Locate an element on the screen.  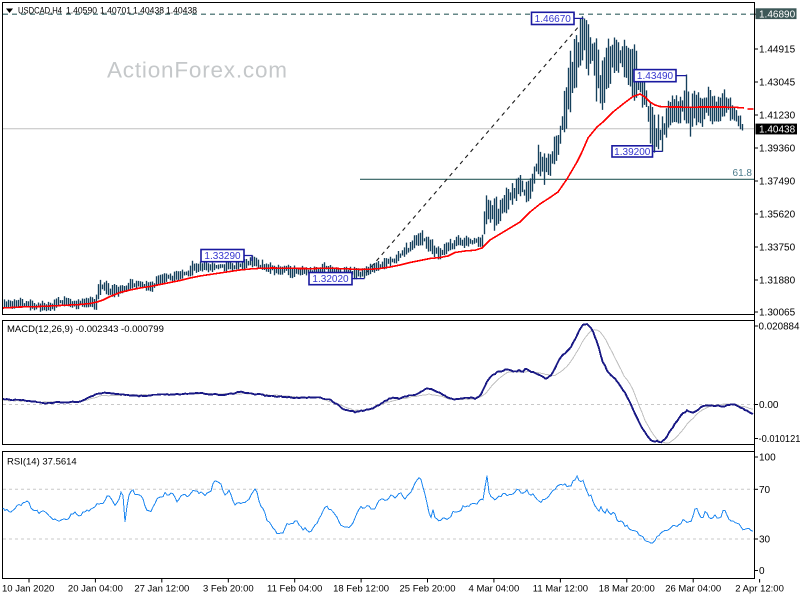
svg-text: 1.43045 is located at coordinates (777, 83).